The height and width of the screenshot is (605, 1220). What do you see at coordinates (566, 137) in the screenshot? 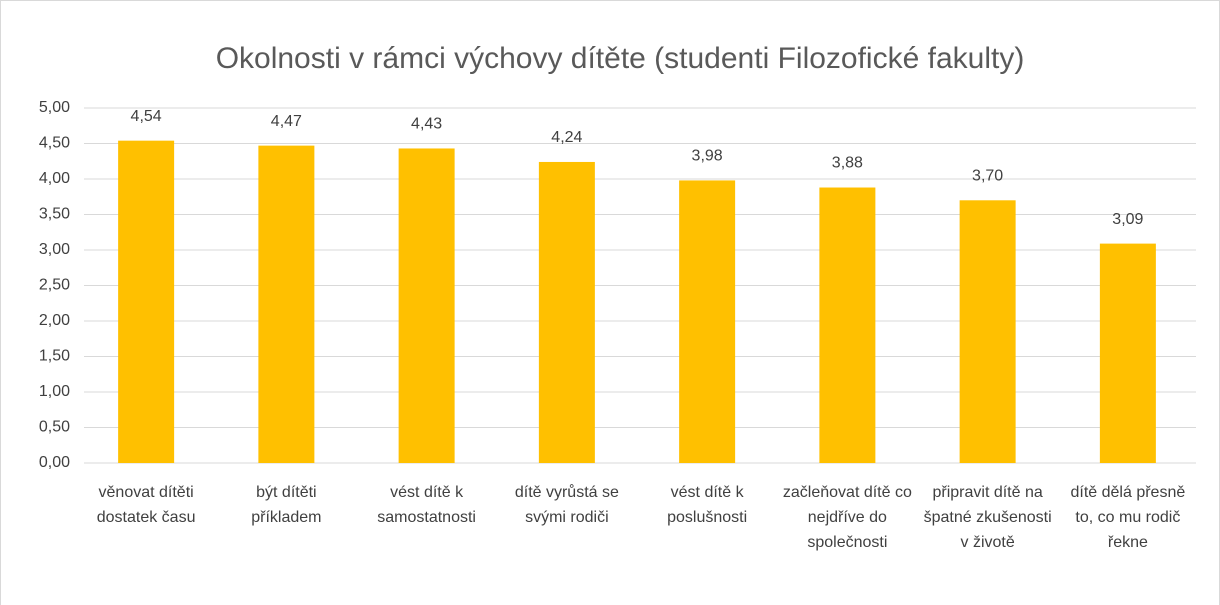
I see `data-label: 4,24` at bounding box center [566, 137].